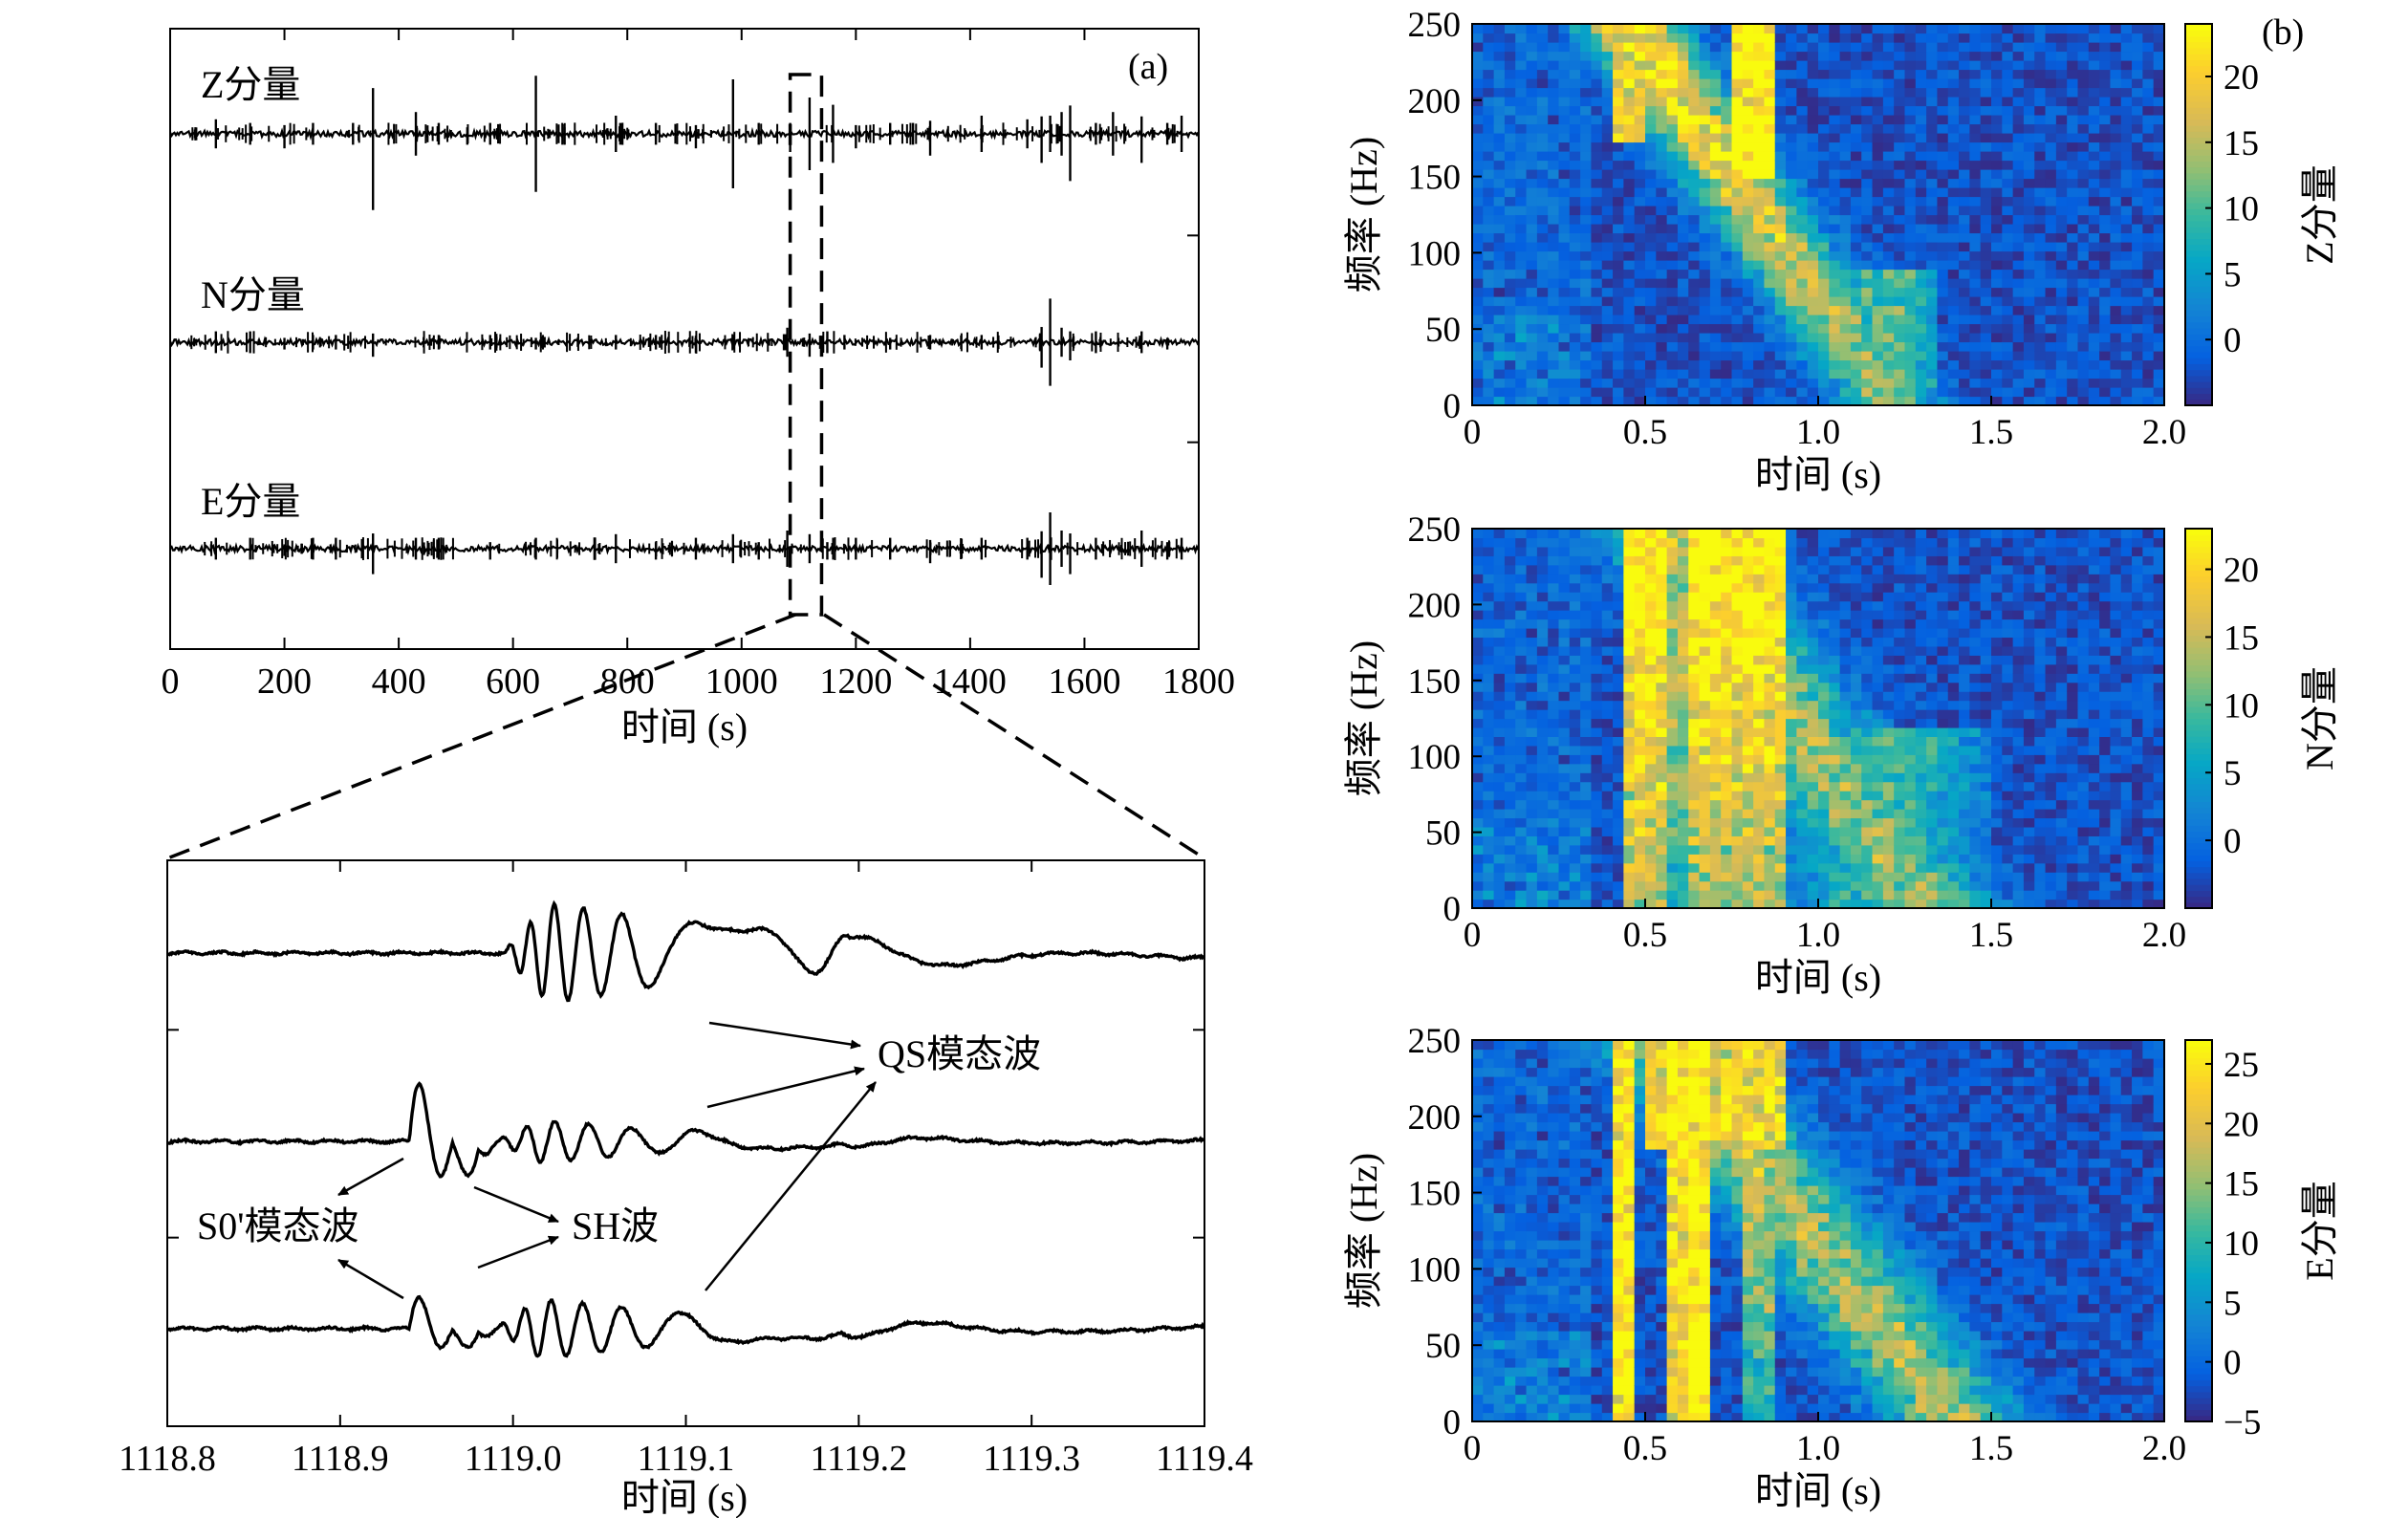 This screenshot has height=1518, width=2408. What do you see at coordinates (1818, 475) in the screenshot?
I see `spectrogram-xlabel: 时间 (s)` at bounding box center [1818, 475].